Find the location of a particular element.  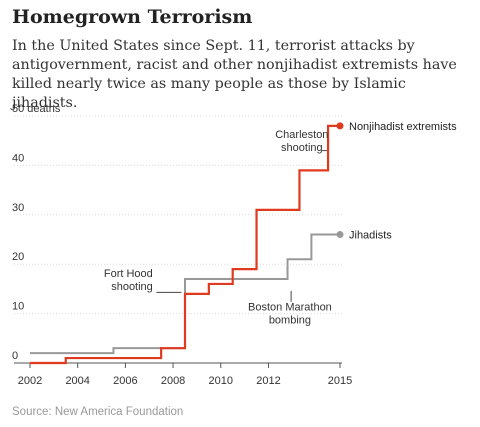

x-tick-label: 2004 is located at coordinates (77, 381).